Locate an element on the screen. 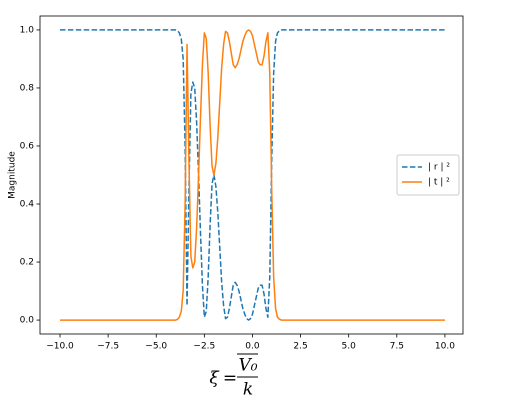  legend: | r | ² | t | ² is located at coordinates (428, 175).